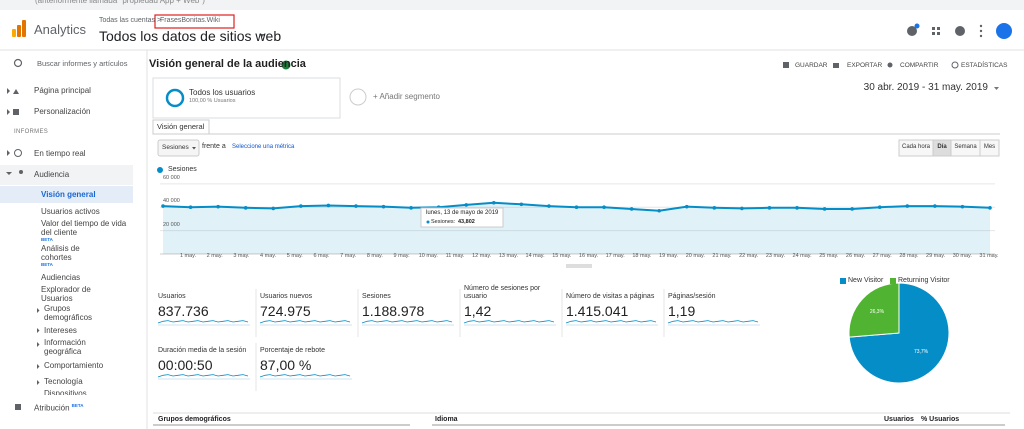 This screenshot has height=429, width=1024. Describe the element at coordinates (246, 98) in the screenshot. I see `segment-card` at that location.